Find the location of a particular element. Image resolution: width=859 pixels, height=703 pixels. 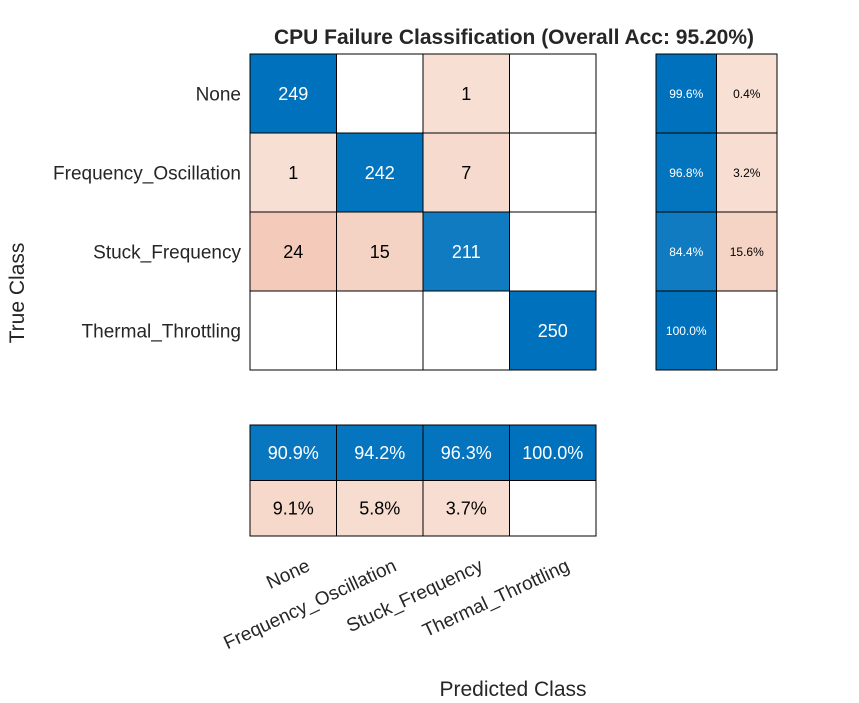

row-summary-cell-1-0-value: 96.8% is located at coordinates (686, 173).